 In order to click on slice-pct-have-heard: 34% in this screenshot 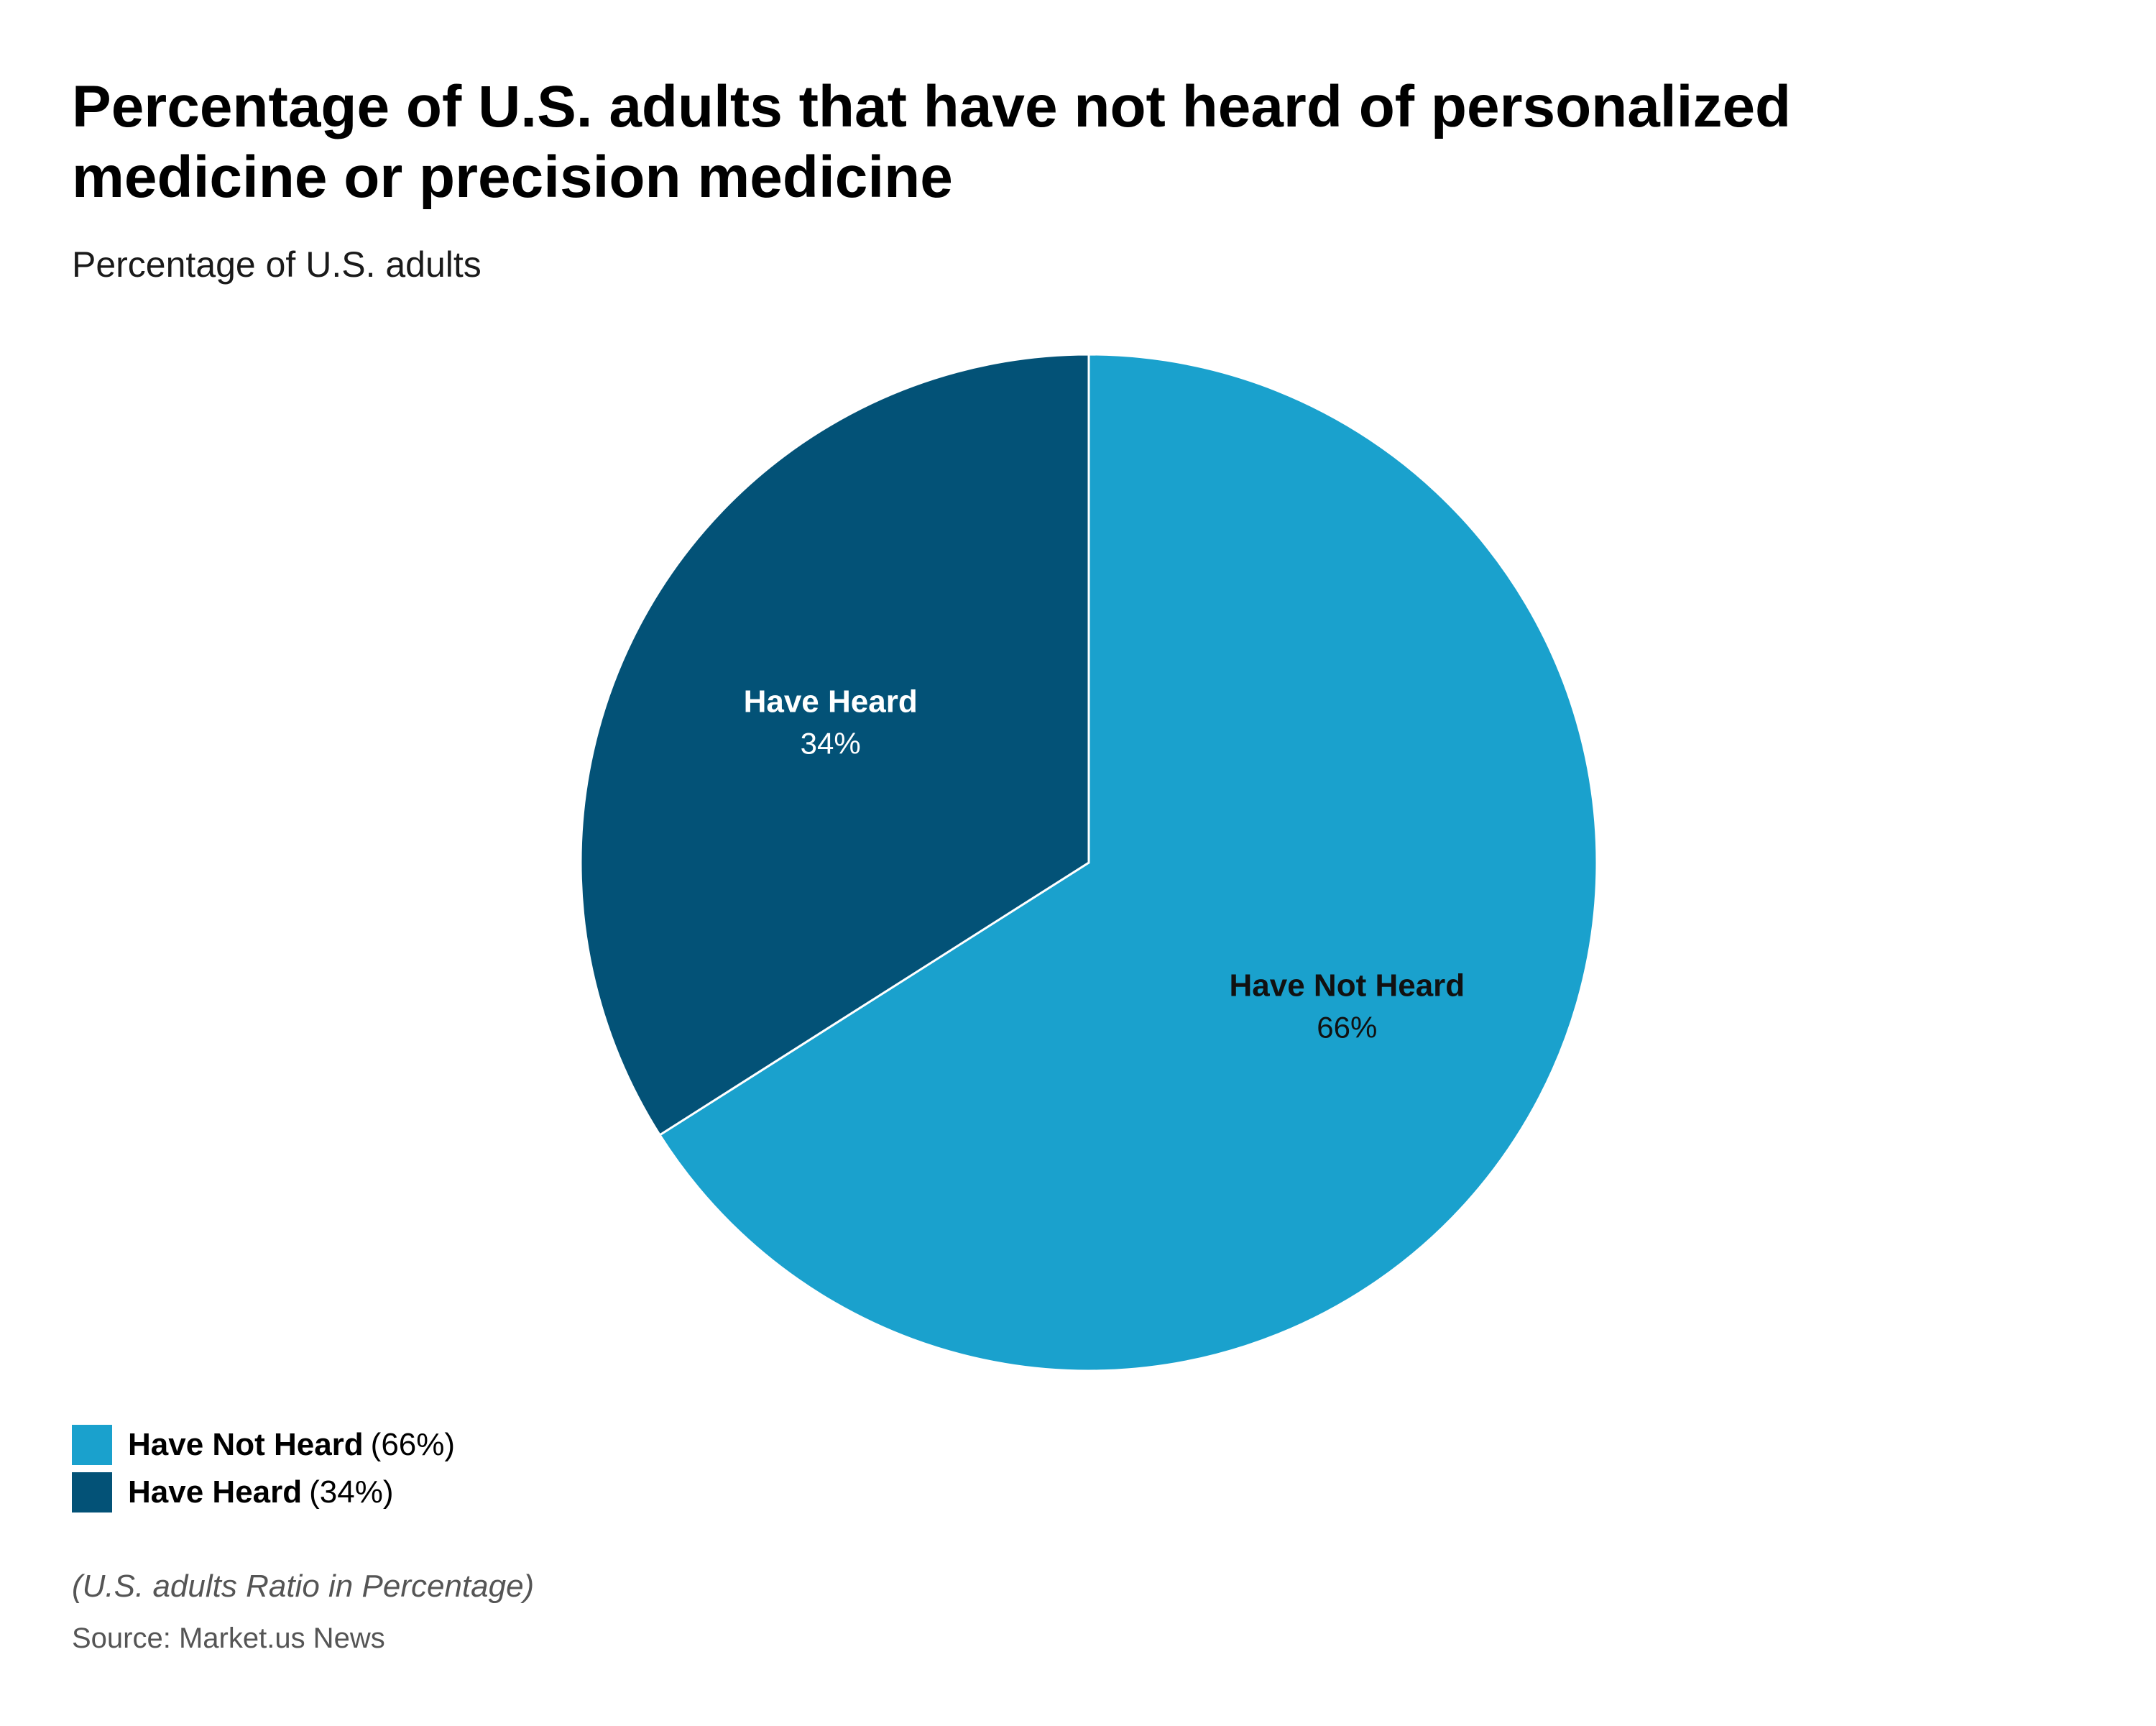, I will do `click(831, 743)`.